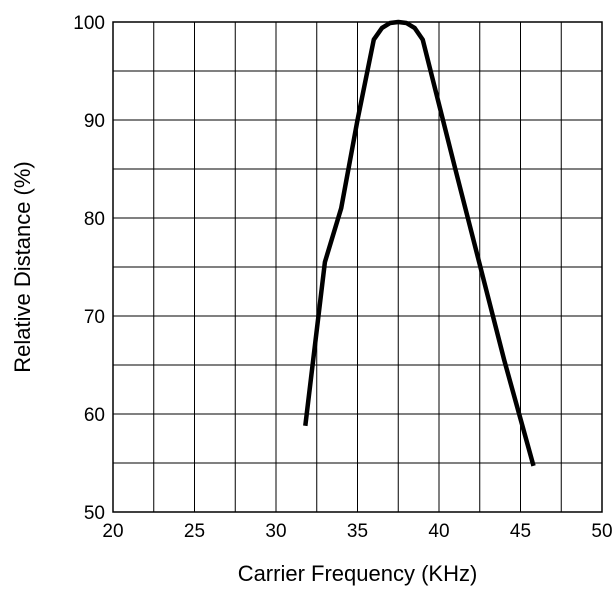  I want to click on x-tick-label: 25, so click(194, 531).